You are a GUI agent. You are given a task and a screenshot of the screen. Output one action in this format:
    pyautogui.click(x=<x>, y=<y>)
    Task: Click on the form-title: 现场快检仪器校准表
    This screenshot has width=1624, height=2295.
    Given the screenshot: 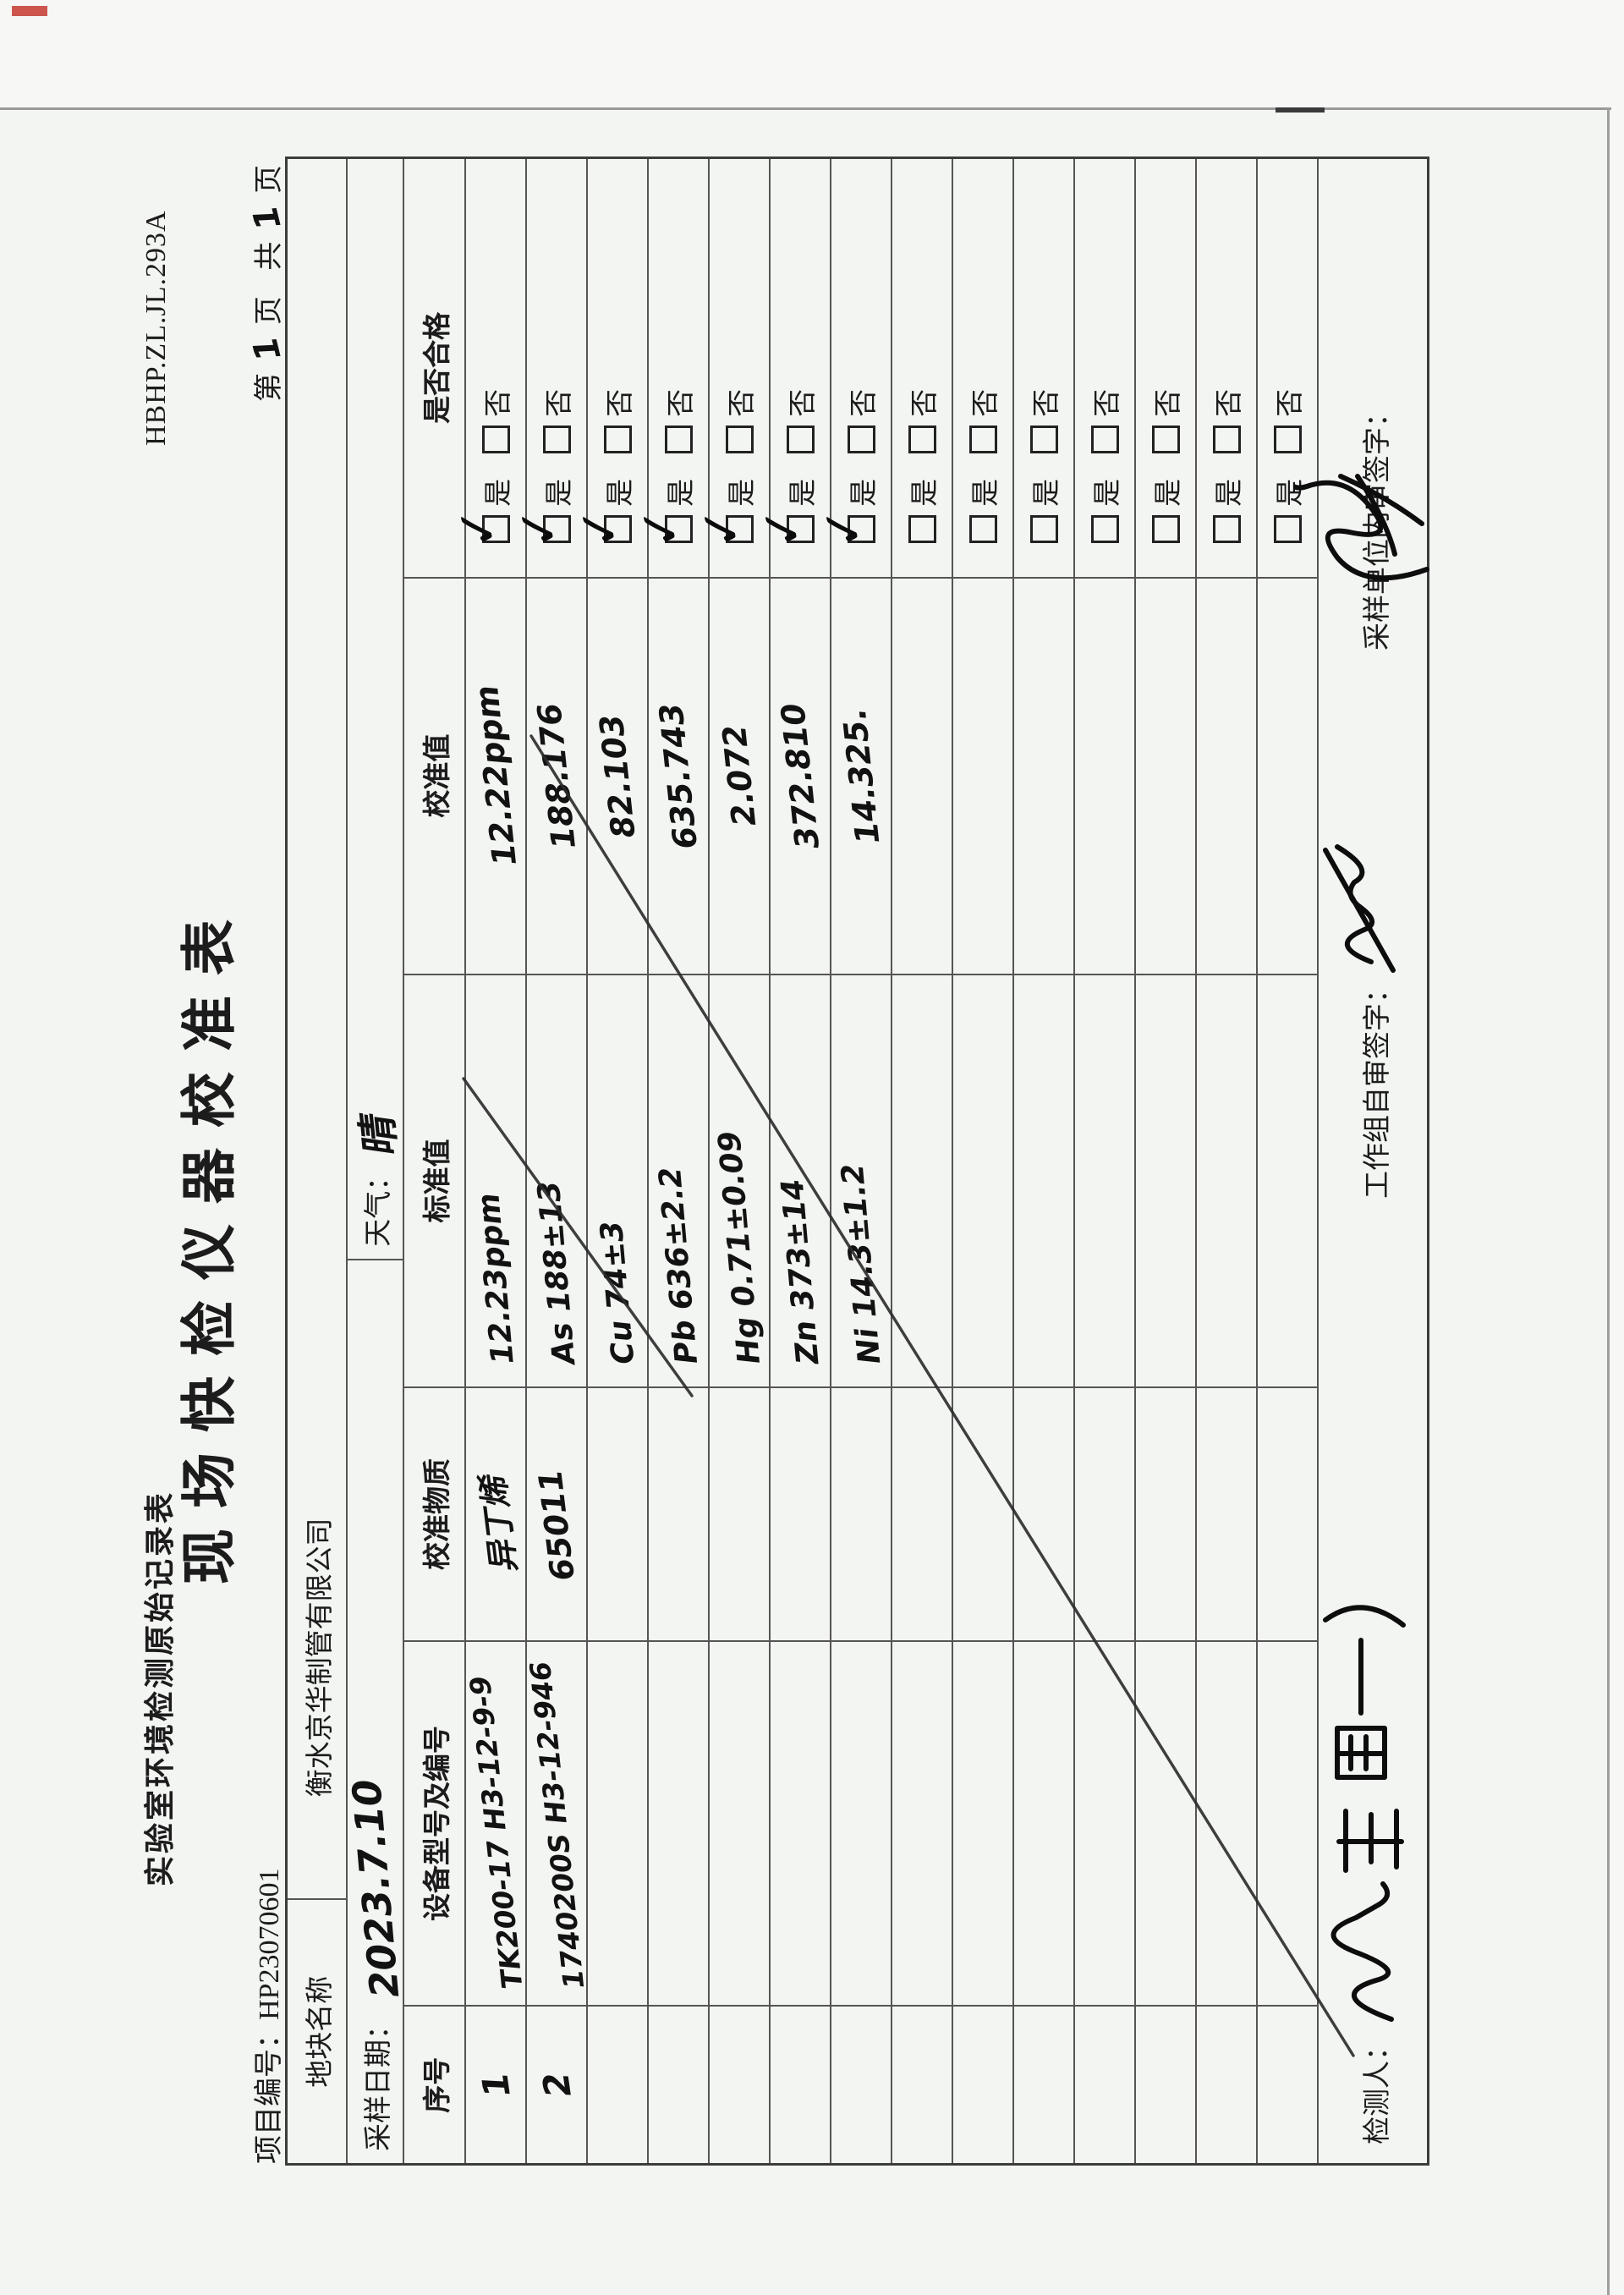 What is the action you would take?
    pyautogui.click(x=210, y=1241)
    